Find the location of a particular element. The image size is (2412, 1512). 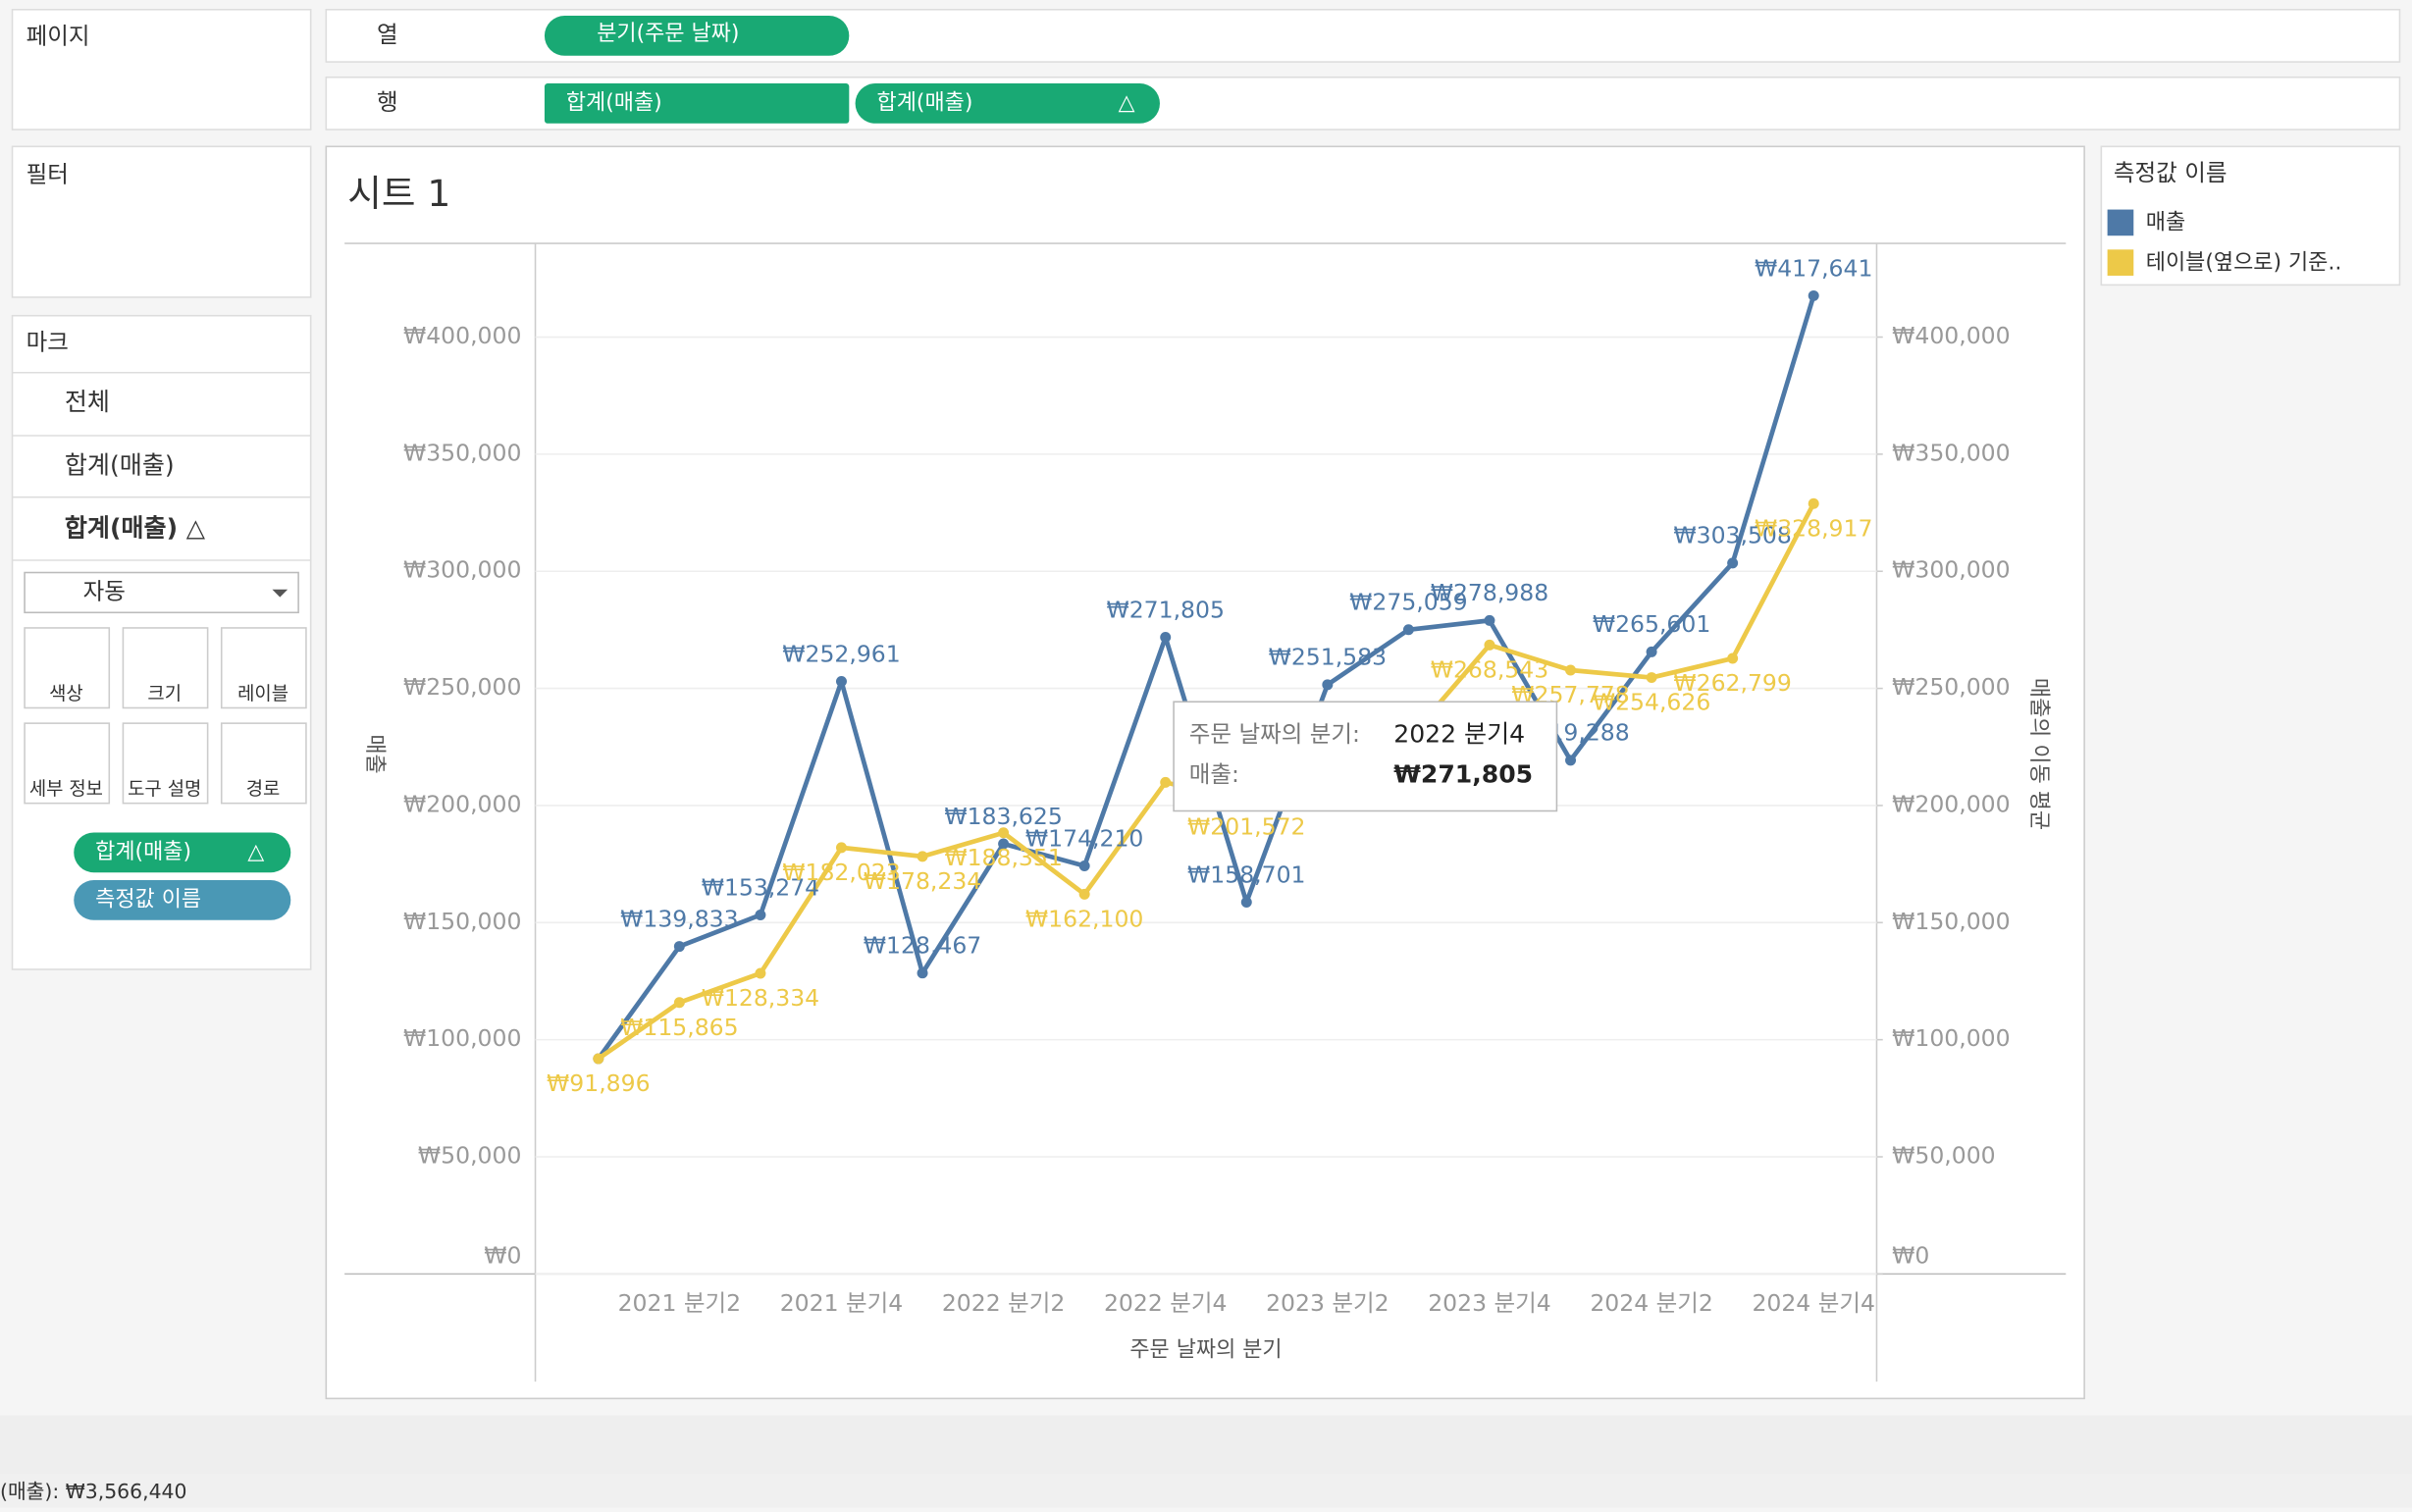

mark-button-label: 세부 정보 is located at coordinates (66, 789).